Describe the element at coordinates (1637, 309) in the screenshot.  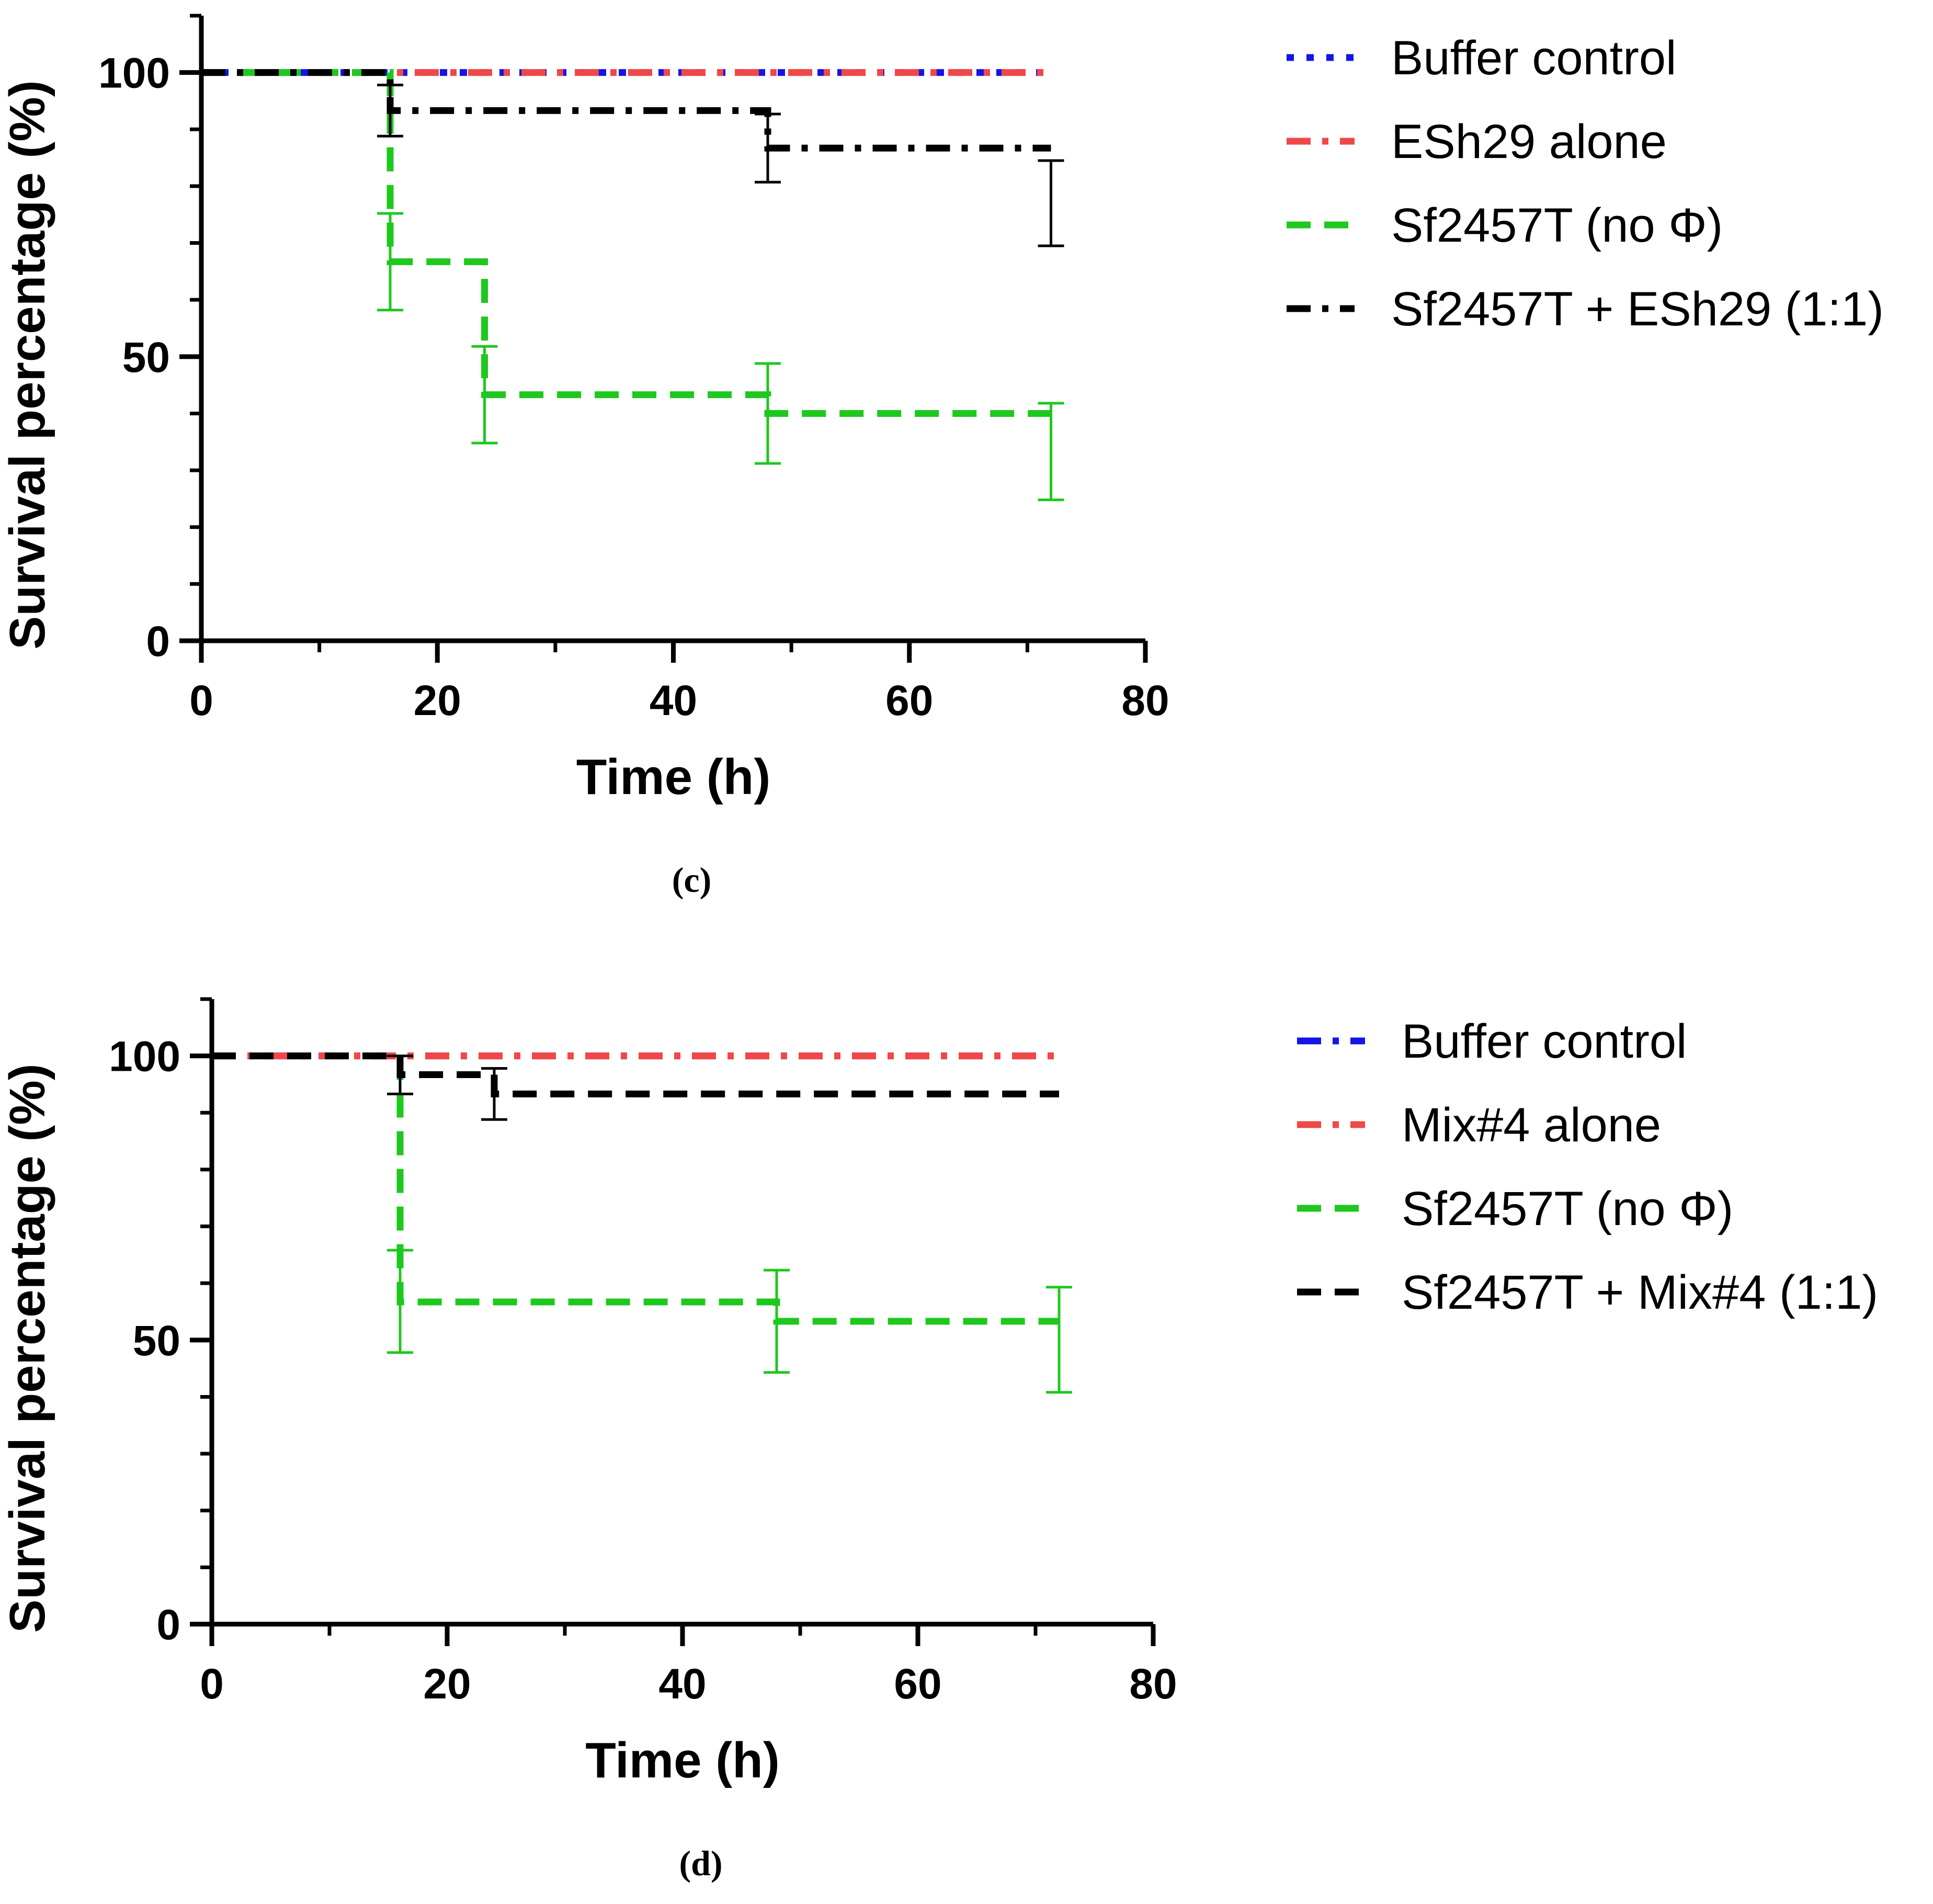
I see `legend-label: Sf2457T + ESh29 (1:1)` at that location.